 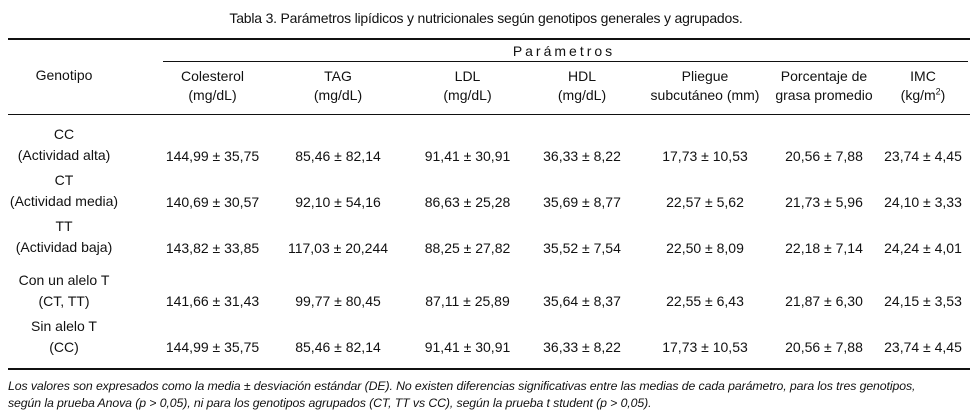 I want to click on column-header-imc: IMC (kg/m2), so click(x=923, y=86).